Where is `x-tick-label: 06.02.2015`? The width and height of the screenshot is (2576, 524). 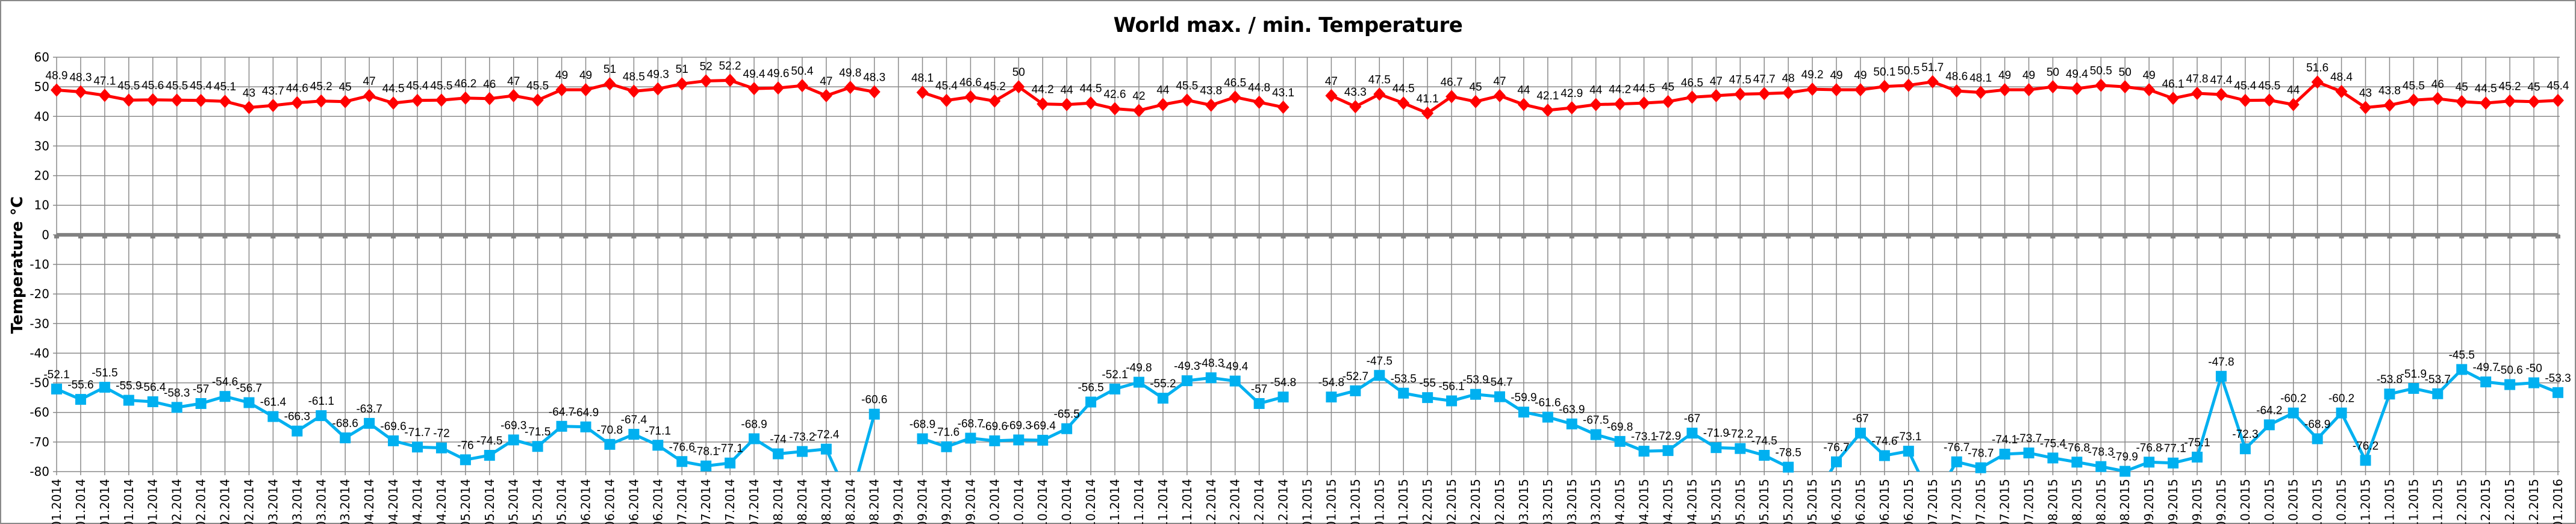 x-tick-label: 06.02.2015 is located at coordinates (1427, 501).